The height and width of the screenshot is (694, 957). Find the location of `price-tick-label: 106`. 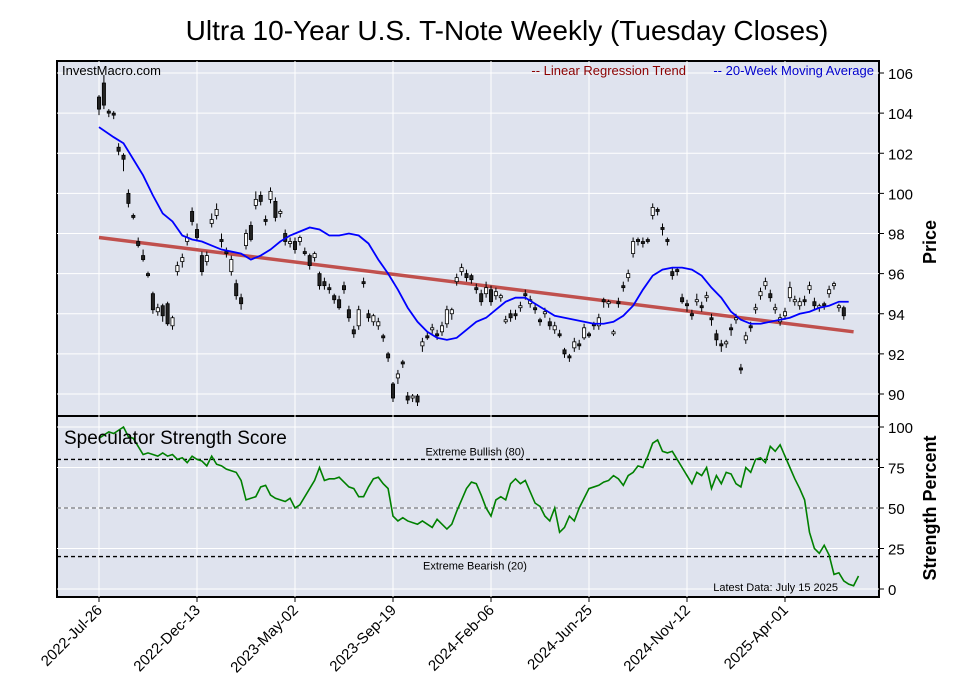

price-tick-label: 106 is located at coordinates (900, 74).